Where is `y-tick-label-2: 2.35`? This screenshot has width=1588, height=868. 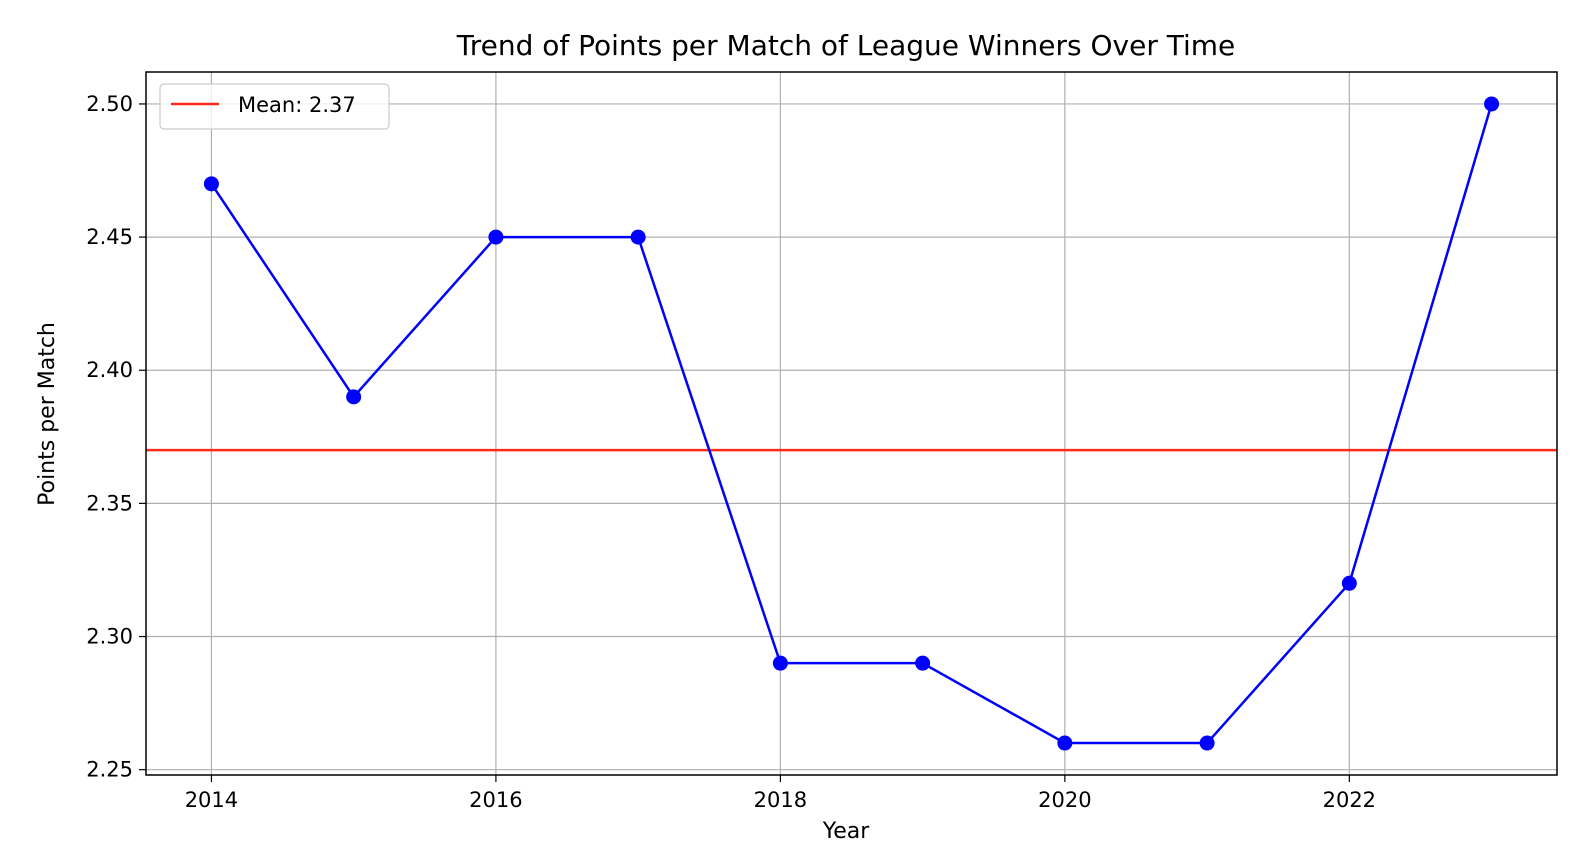 y-tick-label-2: 2.35 is located at coordinates (109, 503).